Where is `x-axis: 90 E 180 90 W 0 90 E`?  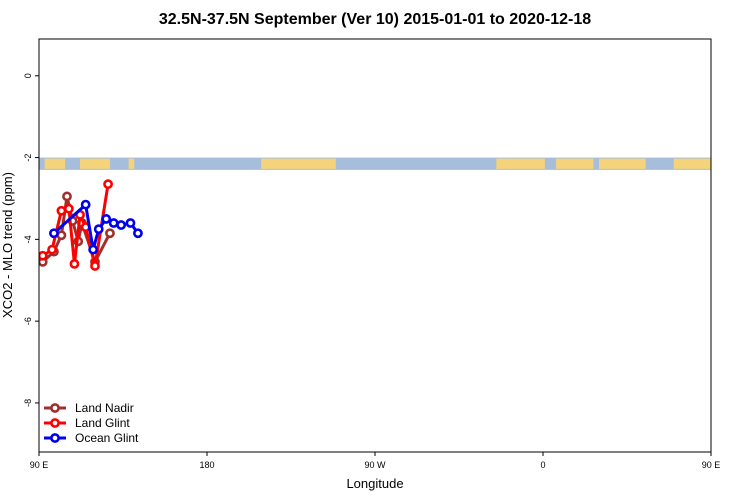
x-axis: 90 E 180 90 W 0 90 E is located at coordinates (375, 461).